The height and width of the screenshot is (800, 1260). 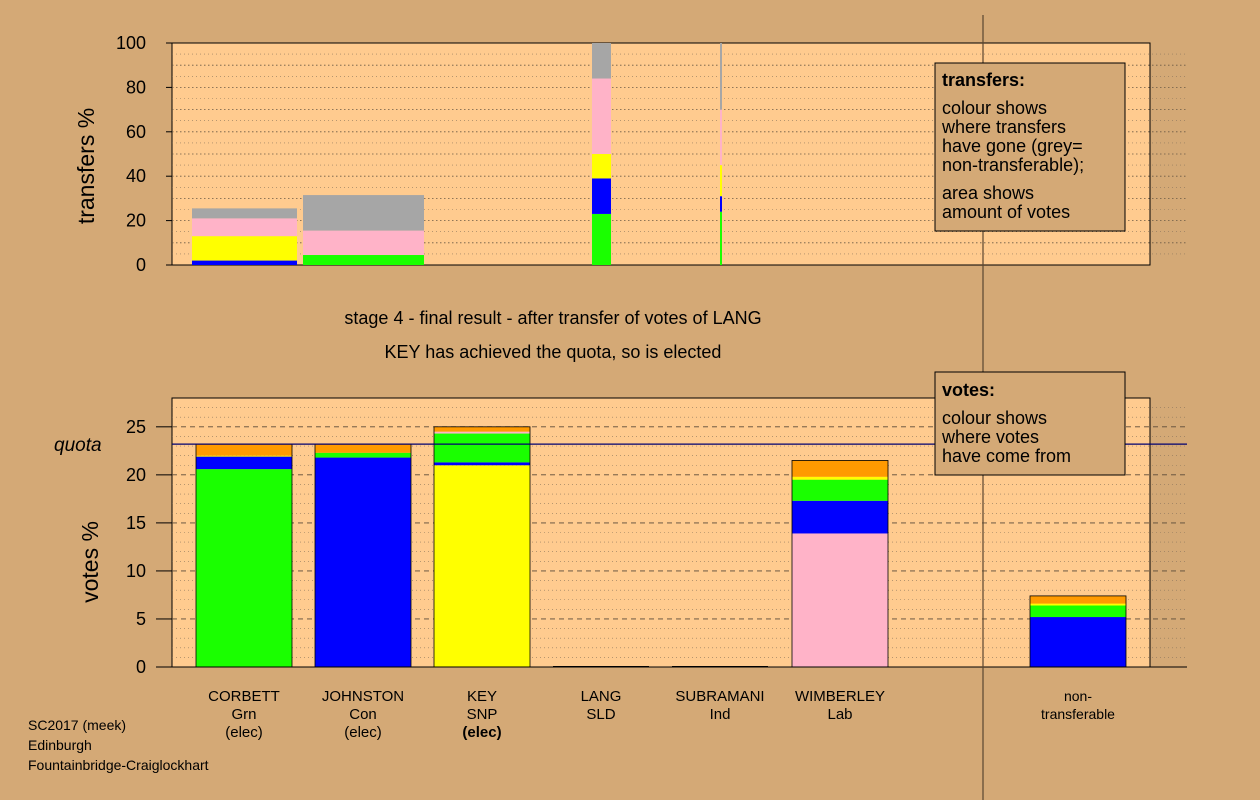 What do you see at coordinates (719, 696) in the screenshot?
I see `candidate-name: SUBRAMANI` at bounding box center [719, 696].